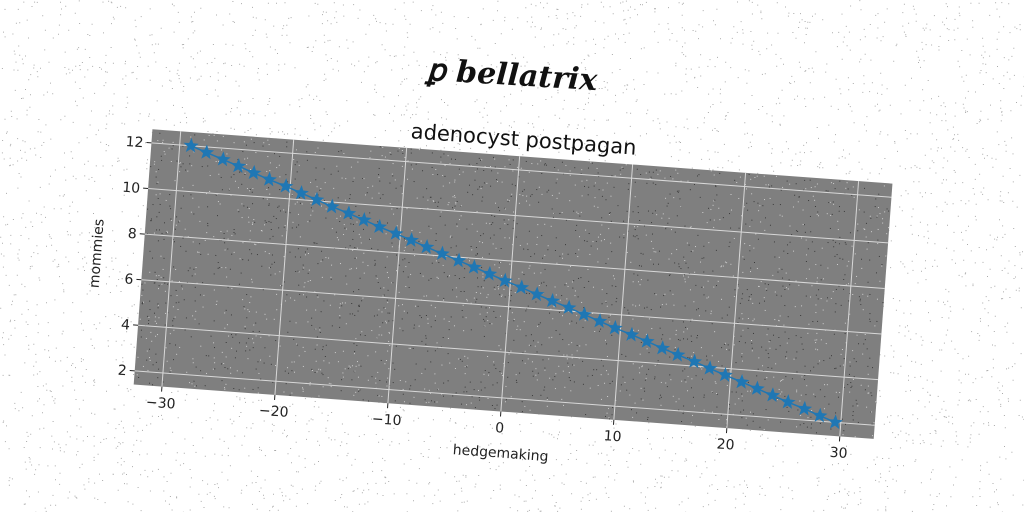 The image size is (1024, 512). Describe the element at coordinates (122, 371) in the screenshot. I see `y-tick-label: 2` at that location.